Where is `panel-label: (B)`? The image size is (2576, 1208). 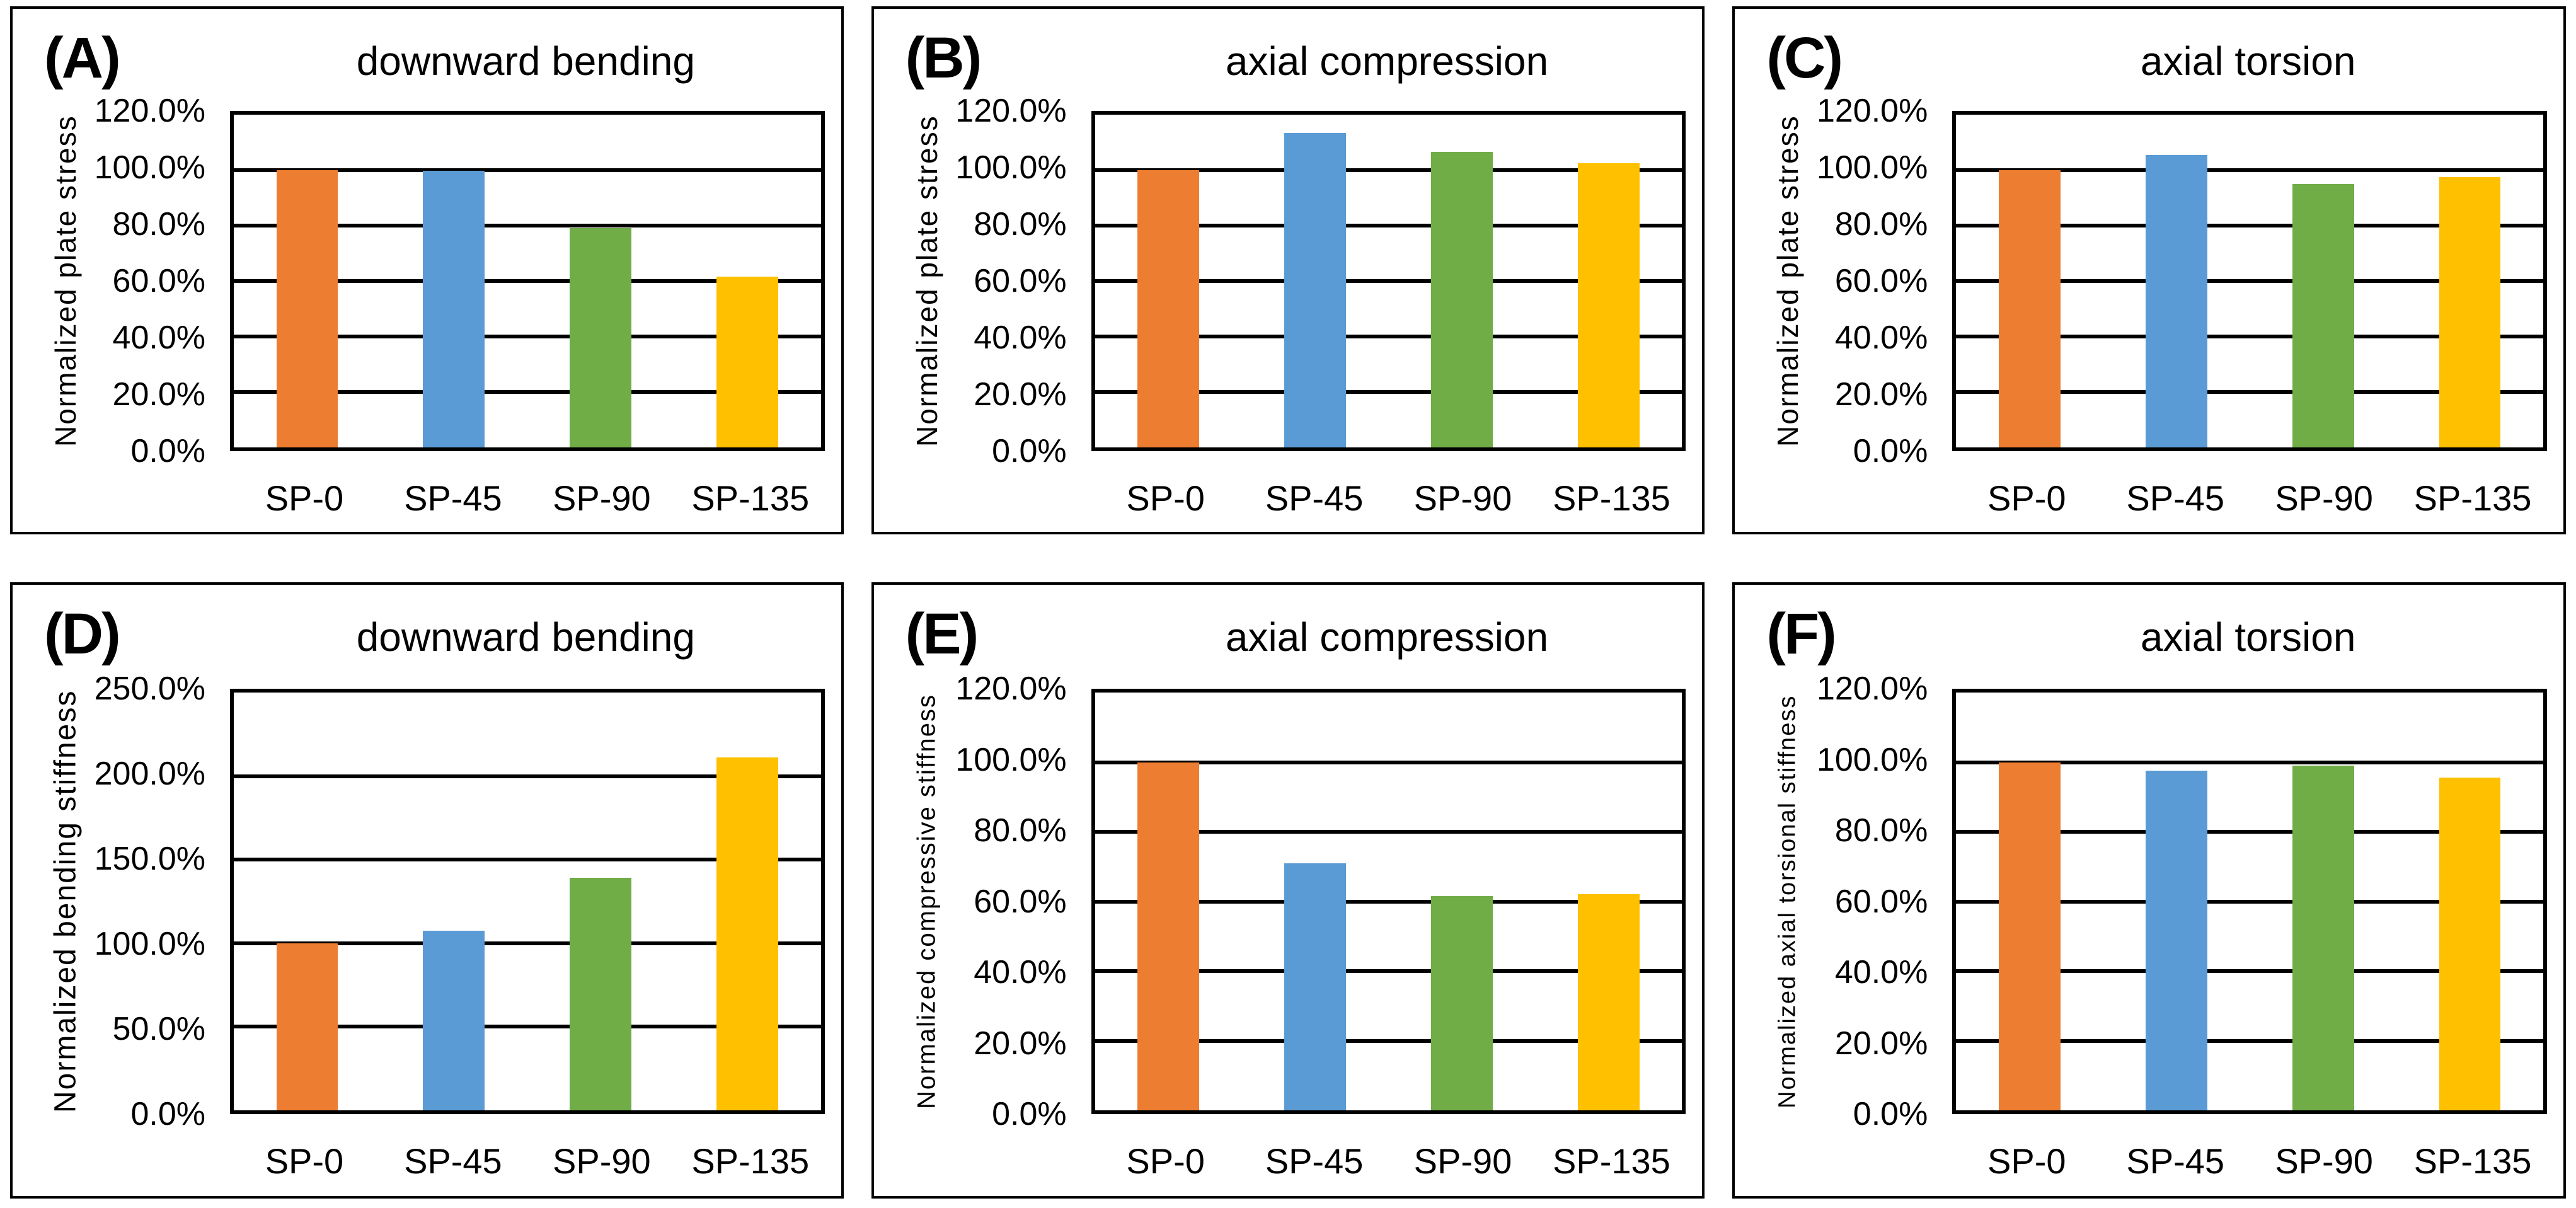
panel-label: (B) is located at coordinates (943, 58).